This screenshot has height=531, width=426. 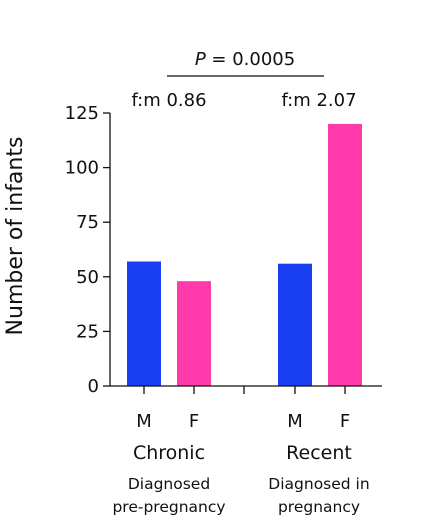 I want to click on bar-recent-m, so click(x=295, y=324).